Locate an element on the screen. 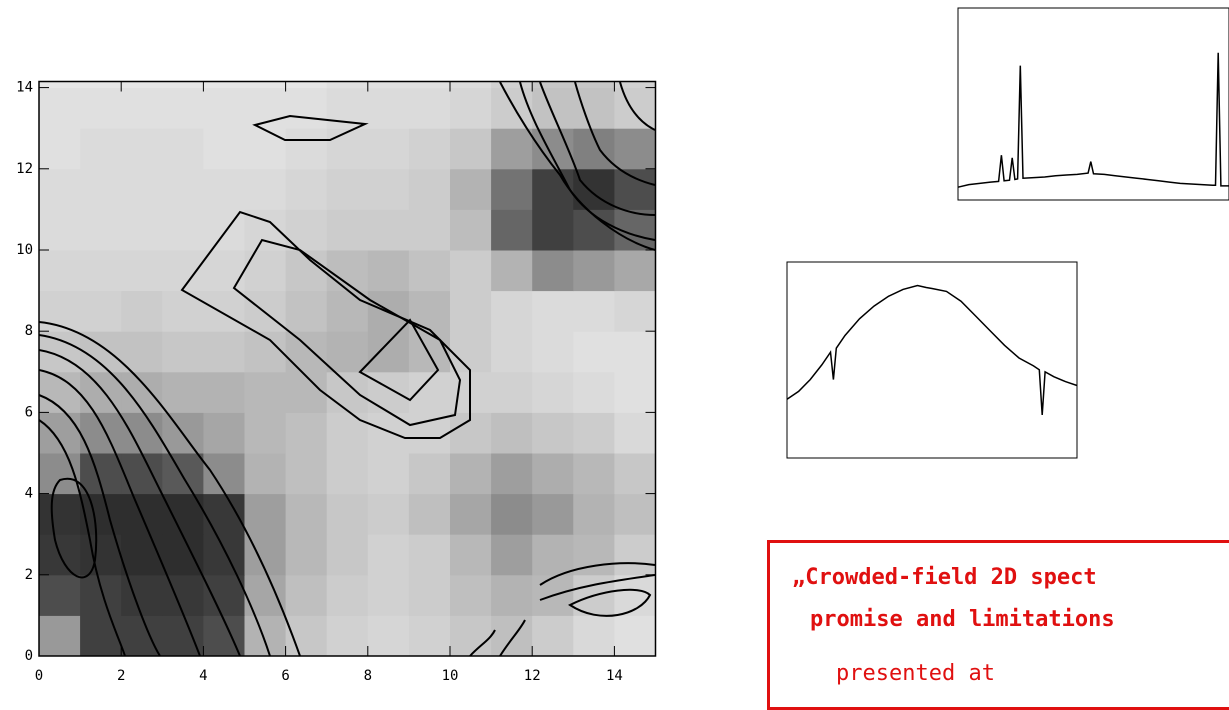 The image size is (1229, 710). subtitle-line: presented at is located at coordinates (915, 673).